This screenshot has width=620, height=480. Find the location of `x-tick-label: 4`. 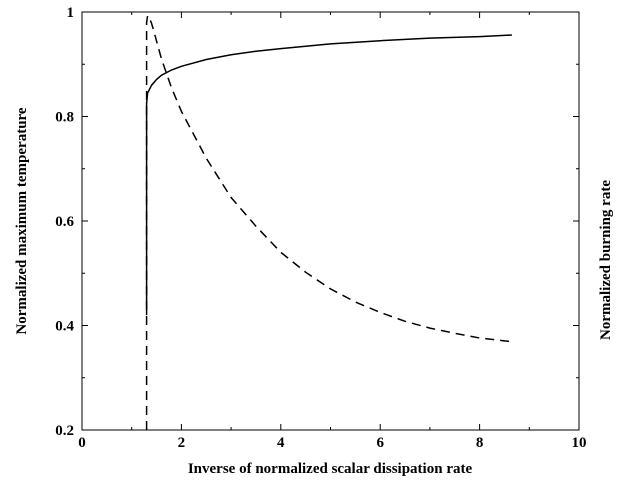

x-tick-label: 4 is located at coordinates (281, 443).